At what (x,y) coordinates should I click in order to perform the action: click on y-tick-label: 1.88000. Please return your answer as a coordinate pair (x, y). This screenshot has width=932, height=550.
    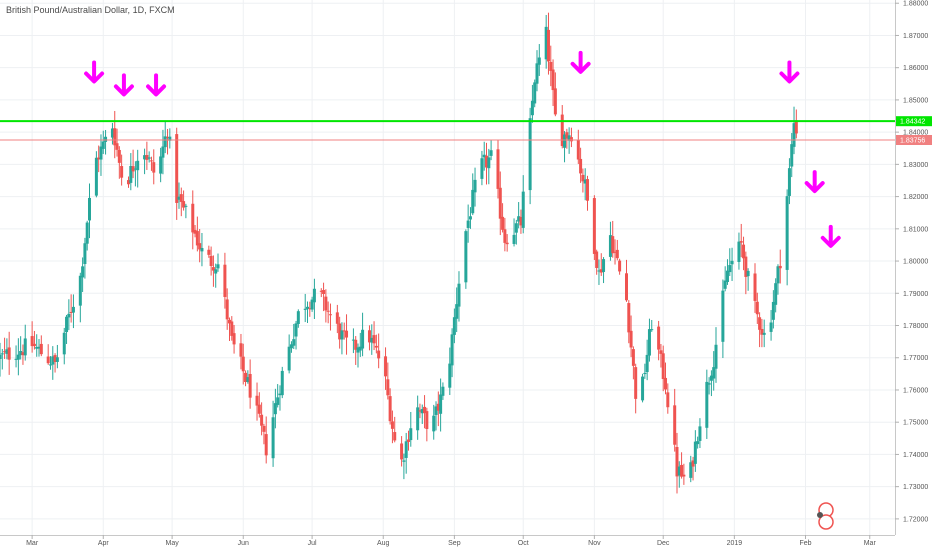
    Looking at the image, I should click on (915, 4).